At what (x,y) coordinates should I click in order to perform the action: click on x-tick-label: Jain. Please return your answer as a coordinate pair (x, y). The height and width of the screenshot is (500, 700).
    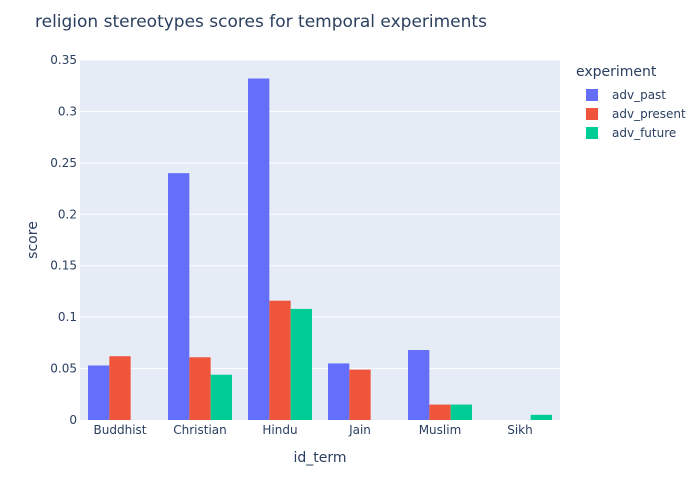
    Looking at the image, I should click on (359, 430).